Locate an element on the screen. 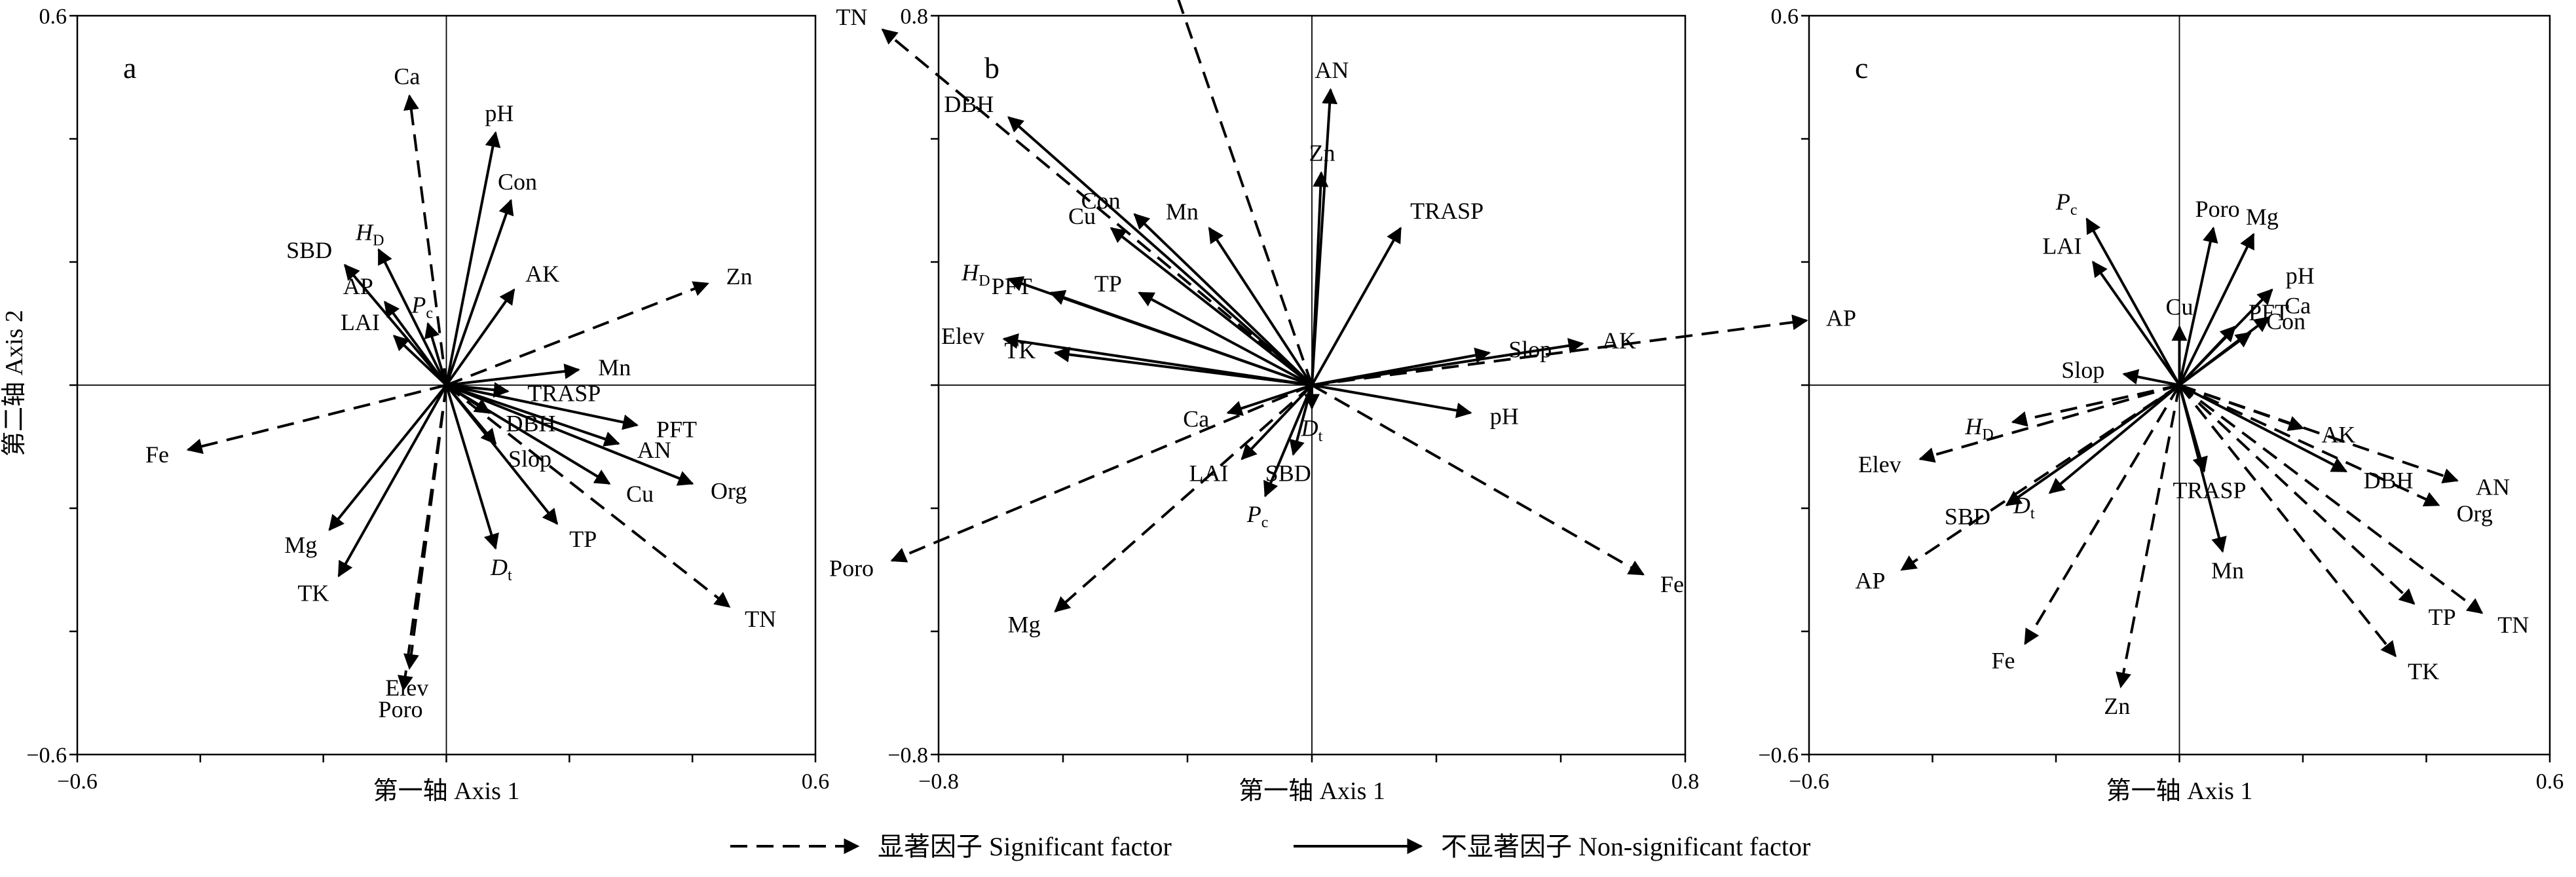 The image size is (2576, 877). vector-cu is located at coordinates (1211, 307).